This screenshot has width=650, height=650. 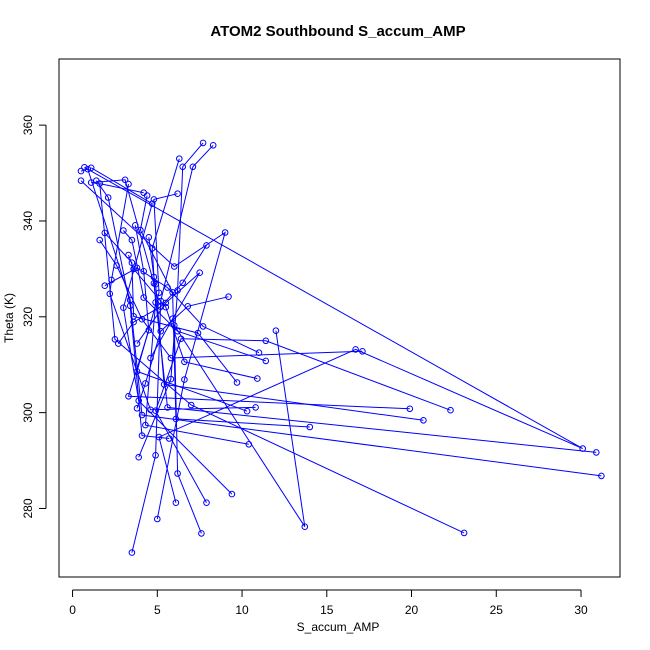 I want to click on chart-title: ATOM2 Southbound S_accum_AMP, so click(x=337, y=31).